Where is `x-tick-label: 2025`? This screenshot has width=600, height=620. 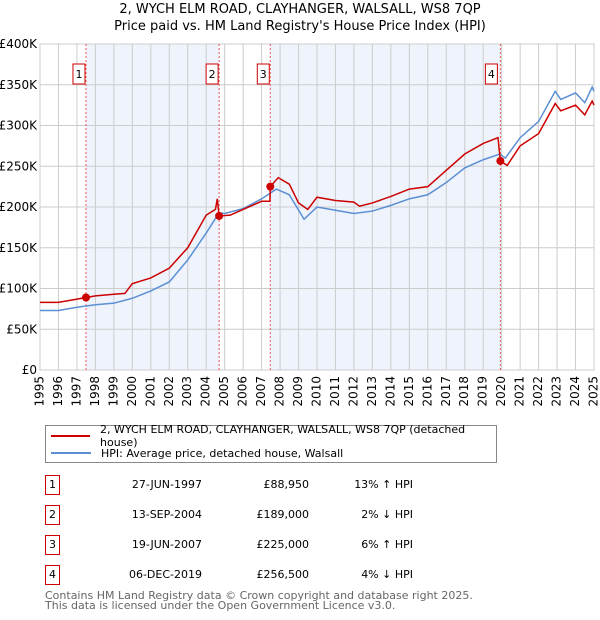
x-tick-label: 2025 is located at coordinates (593, 391).